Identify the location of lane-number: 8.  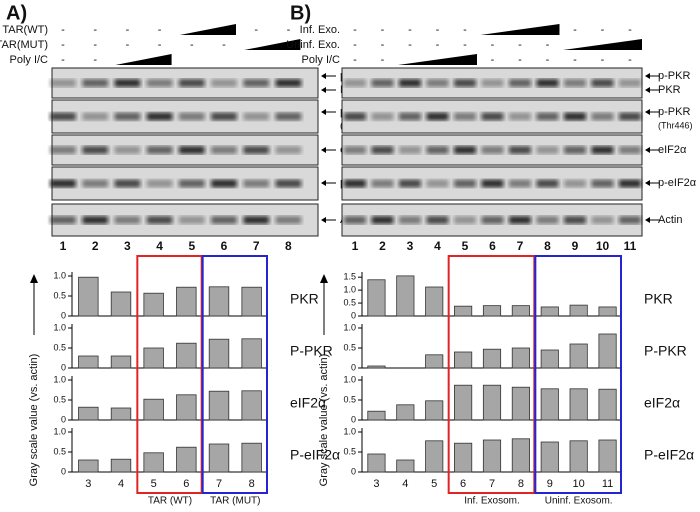
(547, 246).